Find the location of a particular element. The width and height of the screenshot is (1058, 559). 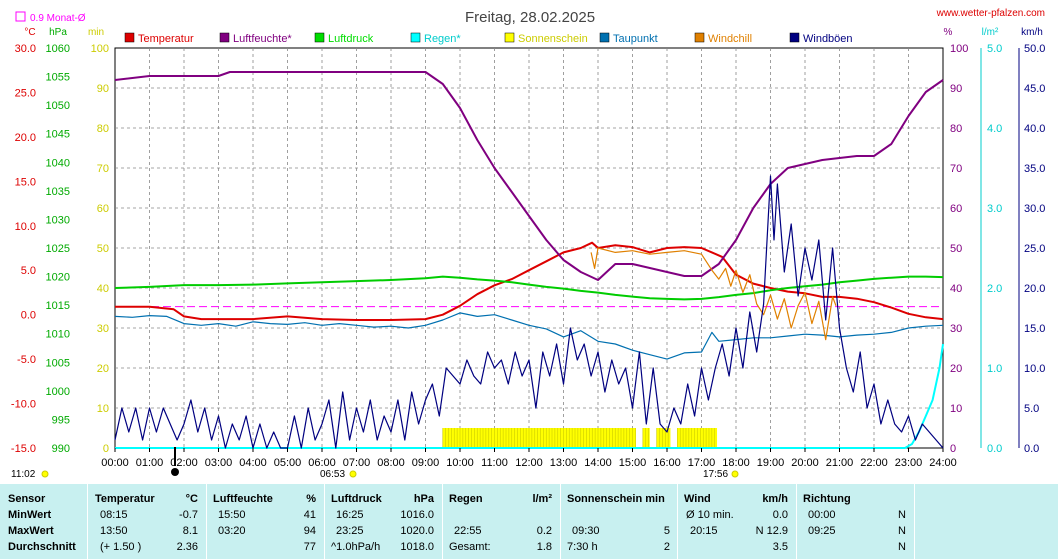

temp-tick-label: 10.0 is located at coordinates (25, 227).